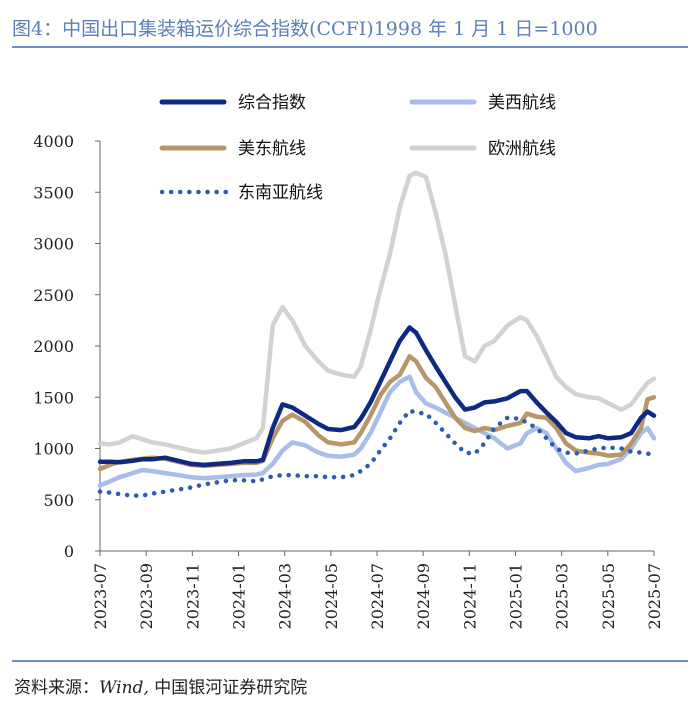 The image size is (700, 708). I want to click on y-tick-label: 2500, so click(53, 295).